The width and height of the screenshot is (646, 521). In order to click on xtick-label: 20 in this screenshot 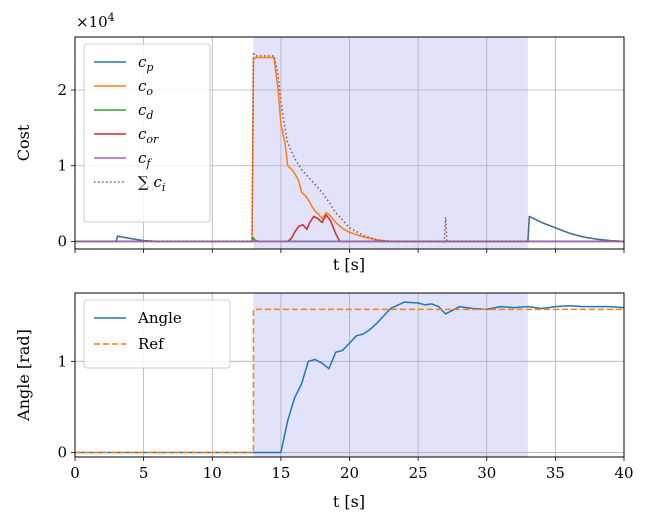, I will do `click(349, 473)`.